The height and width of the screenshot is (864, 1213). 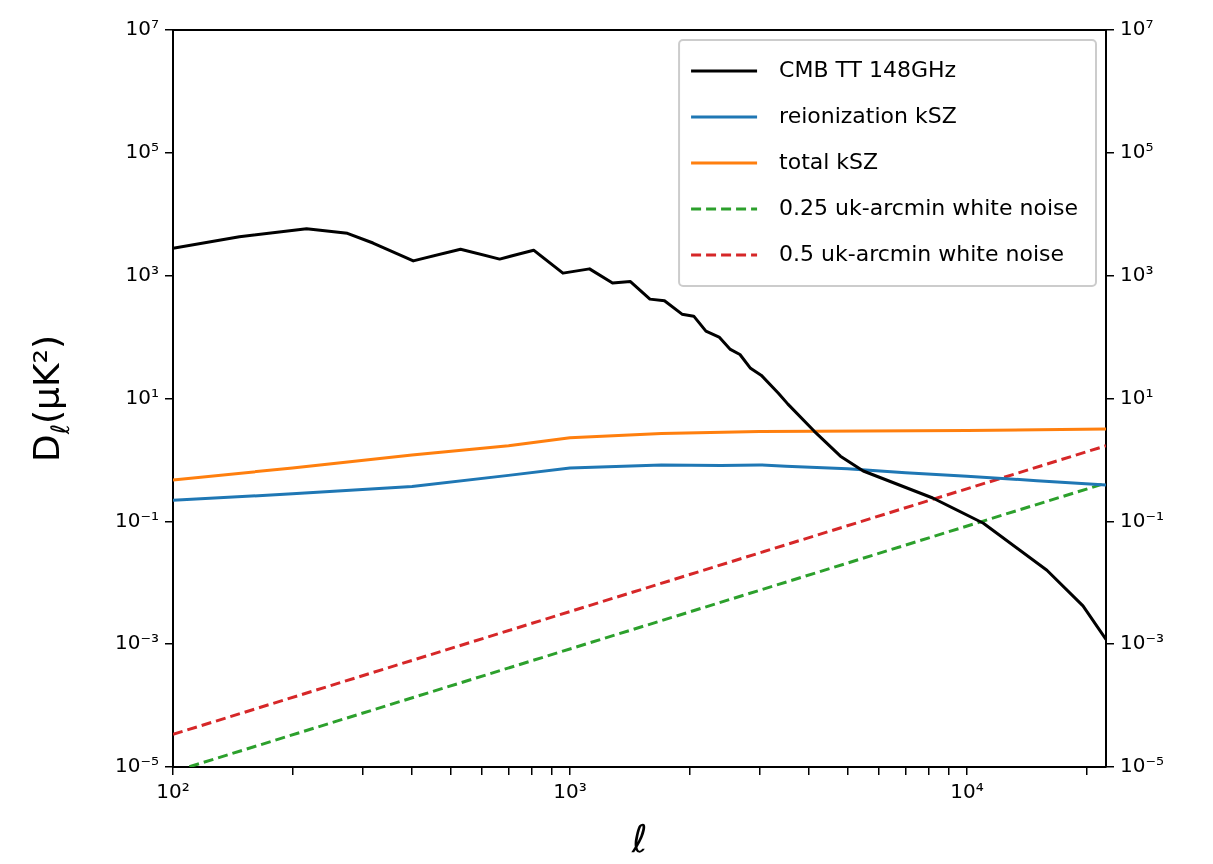 What do you see at coordinates (142, 396) in the screenshot?
I see `y-tick-label: 10¹` at bounding box center [142, 396].